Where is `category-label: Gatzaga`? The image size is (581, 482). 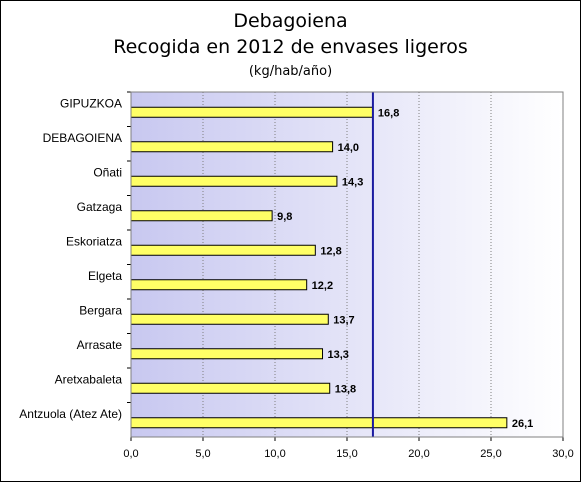
category-label: Gatzaga is located at coordinates (100, 207).